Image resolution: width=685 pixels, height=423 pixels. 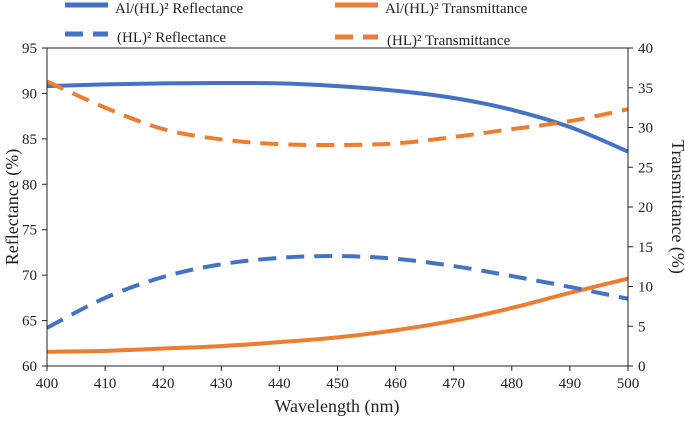 I want to click on x-tick-label: 450, so click(x=337, y=384).